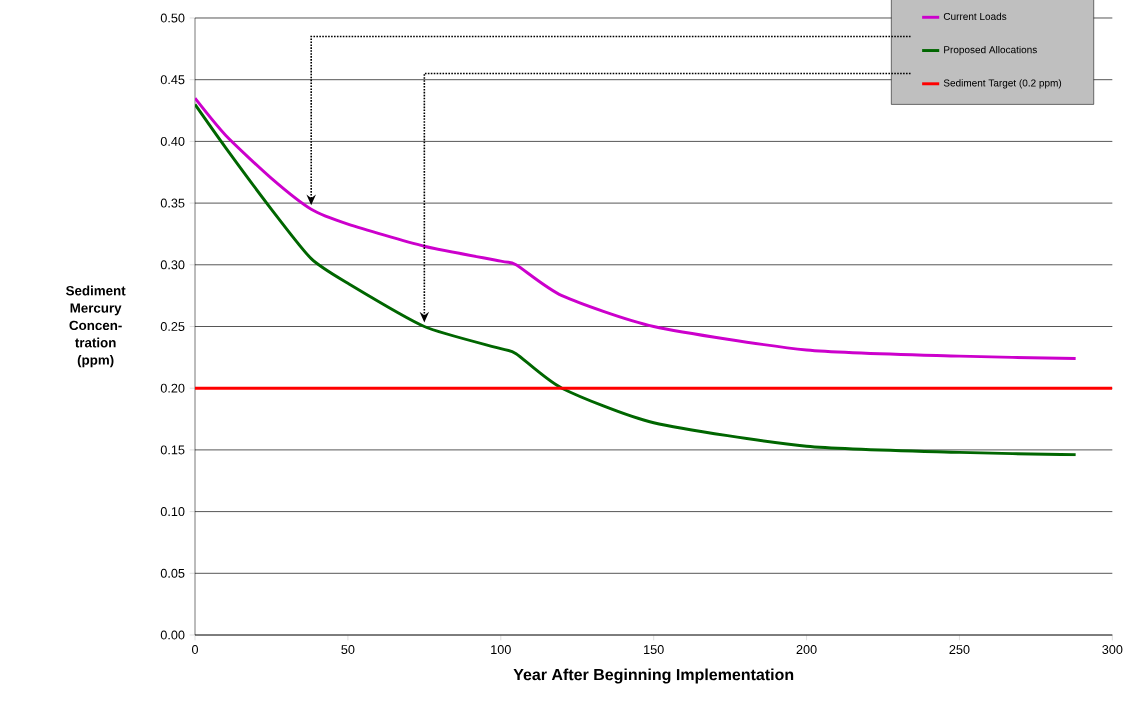  I want to click on y-tick-label: 0.40, so click(172, 141).